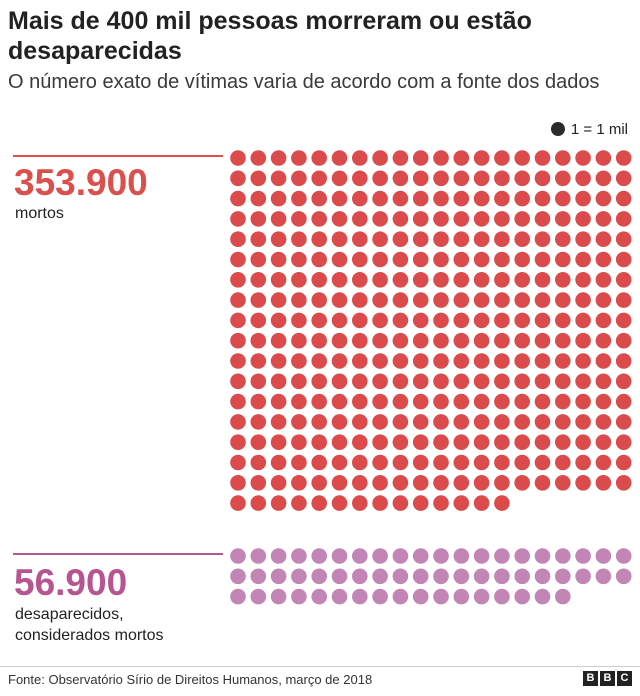  I want to click on legend-dot-icon, so click(557, 129).